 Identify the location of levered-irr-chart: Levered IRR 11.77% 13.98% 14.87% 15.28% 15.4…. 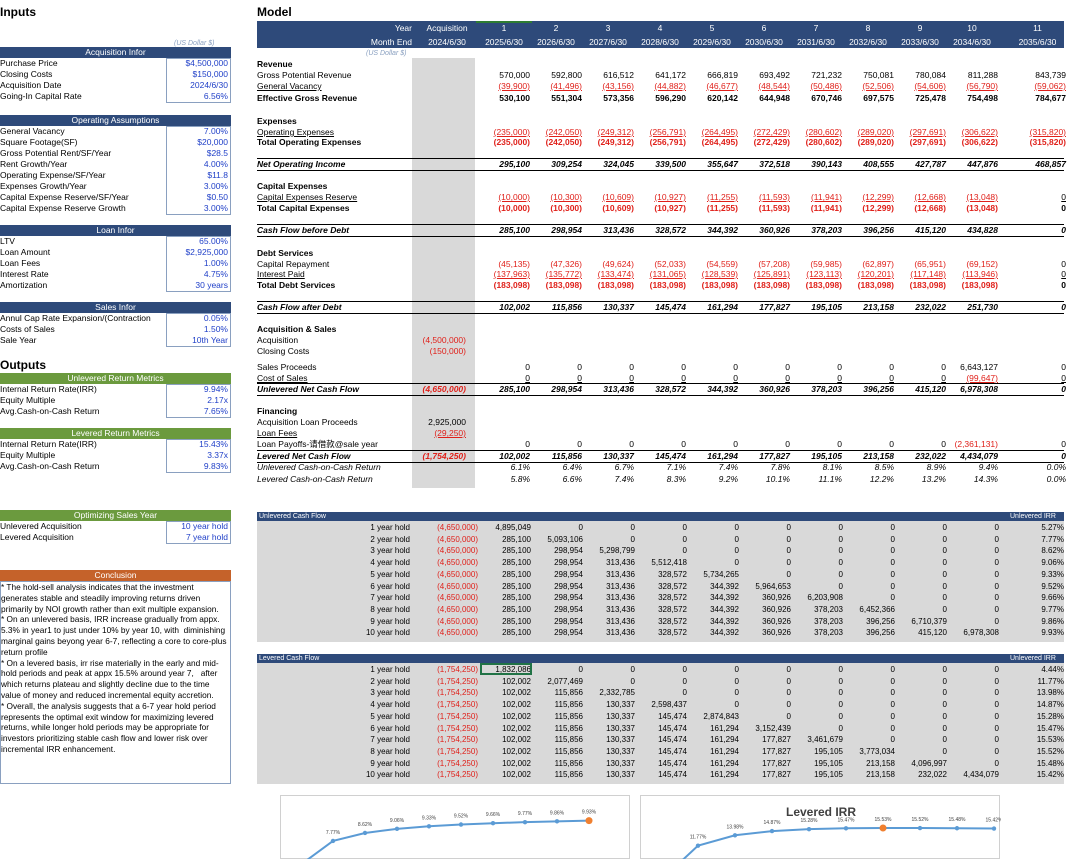
(821, 827).